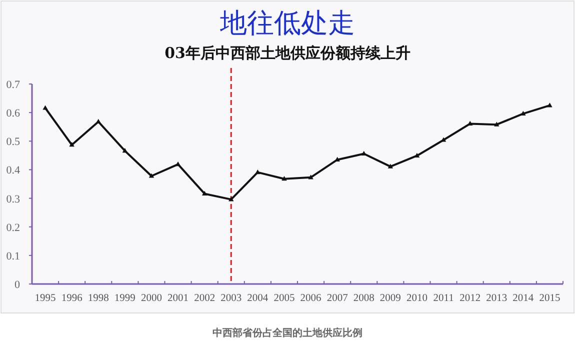 The height and width of the screenshot is (347, 575). I want to click on x-tick-label: 1998, so click(98, 298).